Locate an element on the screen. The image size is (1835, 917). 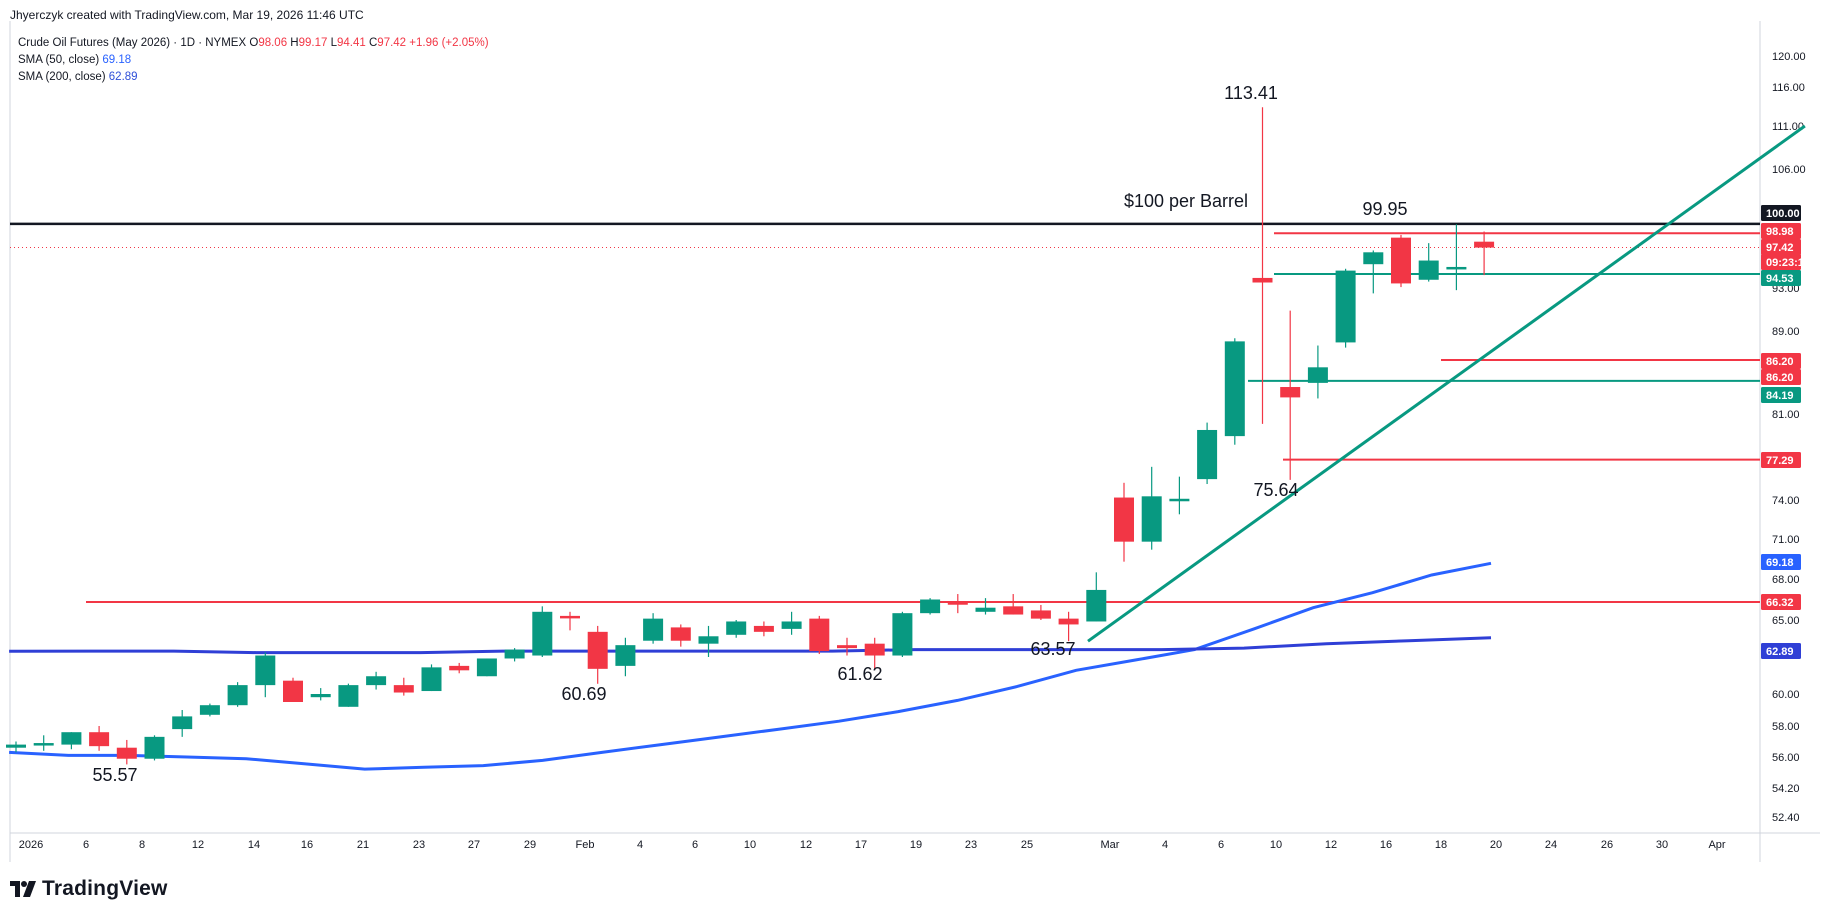
price-tag-label: 84.19 is located at coordinates (1780, 396).